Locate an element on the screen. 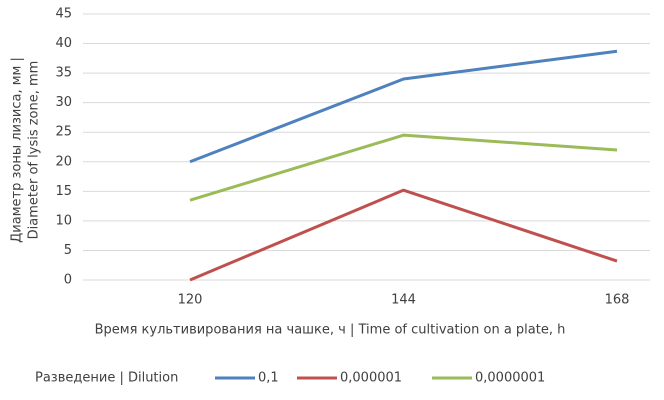 This screenshot has height=400, width=664. series-line is located at coordinates (403, 167).